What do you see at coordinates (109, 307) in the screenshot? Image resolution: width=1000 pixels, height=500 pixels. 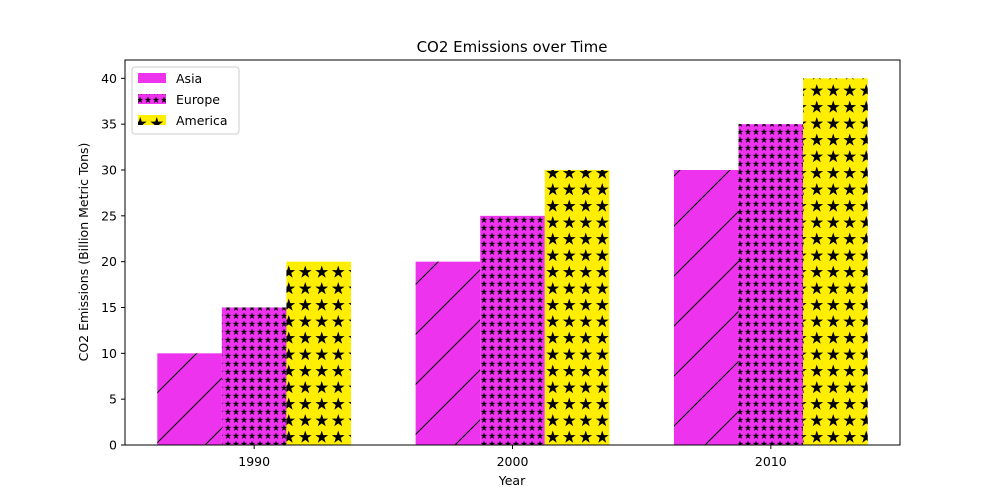 I see `y-tick-label: 15` at bounding box center [109, 307].